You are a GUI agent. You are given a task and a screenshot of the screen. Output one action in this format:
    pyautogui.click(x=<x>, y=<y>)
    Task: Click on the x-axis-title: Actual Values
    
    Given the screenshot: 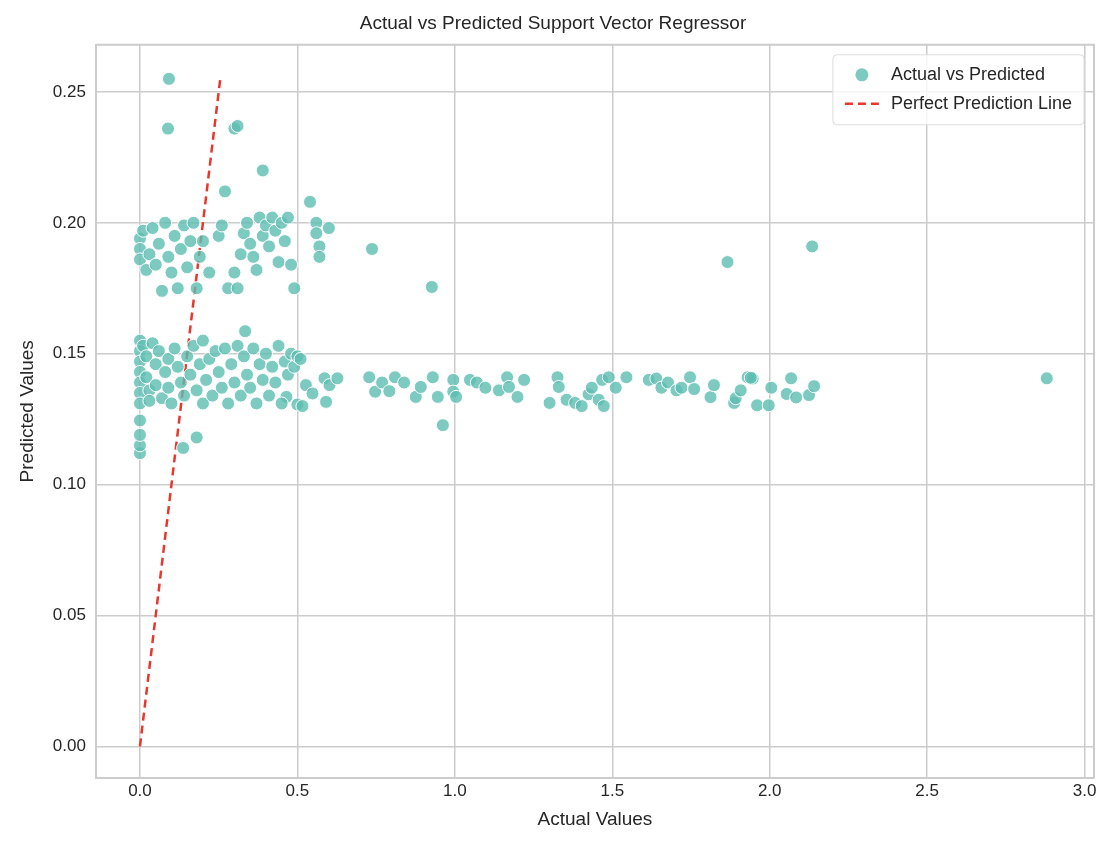 What is the action you would take?
    pyautogui.click(x=595, y=818)
    